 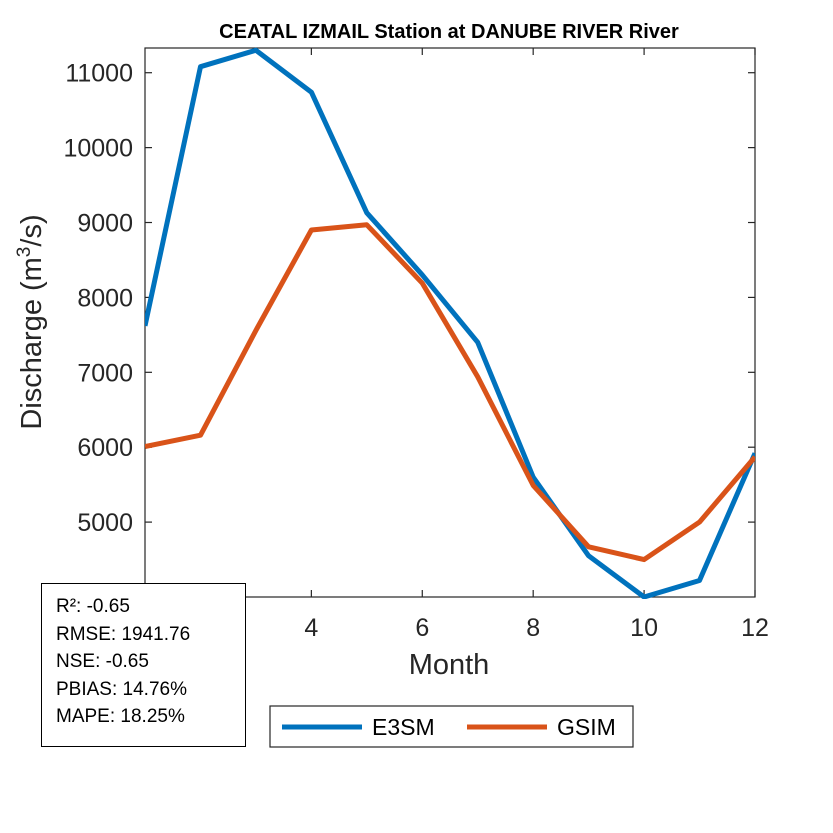 What do you see at coordinates (451, 726) in the screenshot?
I see `legend: E3SM GSIM` at bounding box center [451, 726].